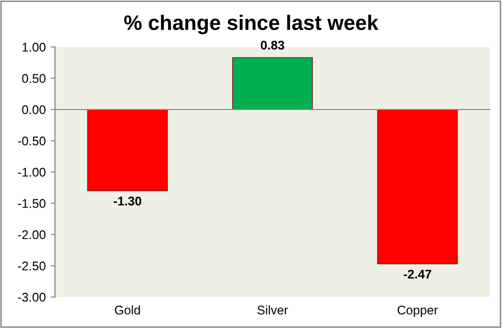  I want to click on chart-title: % change since last week, so click(251, 24).